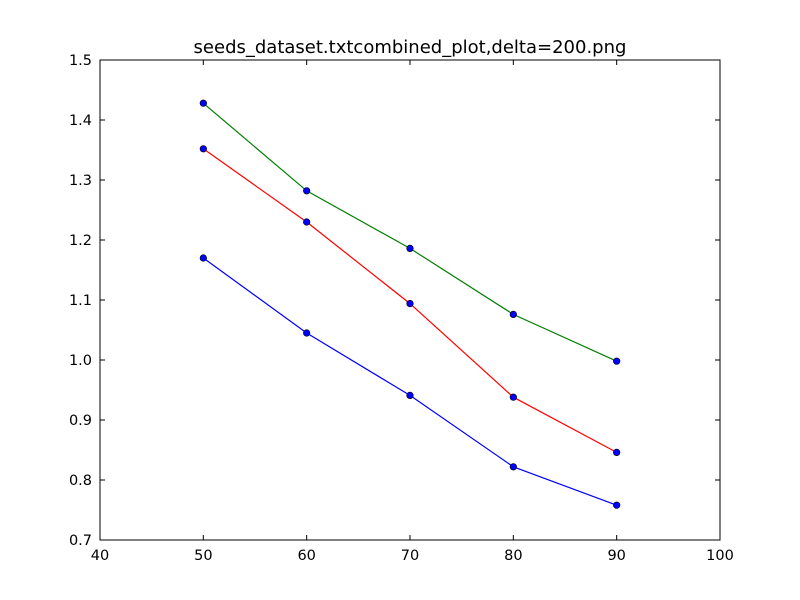  Describe the element at coordinates (410, 556) in the screenshot. I see `x-tick-label: 70` at that location.